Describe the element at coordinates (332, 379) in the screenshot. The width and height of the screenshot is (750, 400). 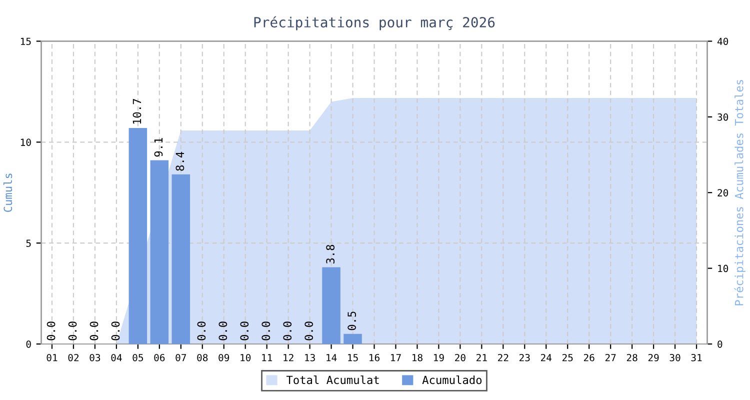
I see `legend-label: Total Acumulat` at that location.